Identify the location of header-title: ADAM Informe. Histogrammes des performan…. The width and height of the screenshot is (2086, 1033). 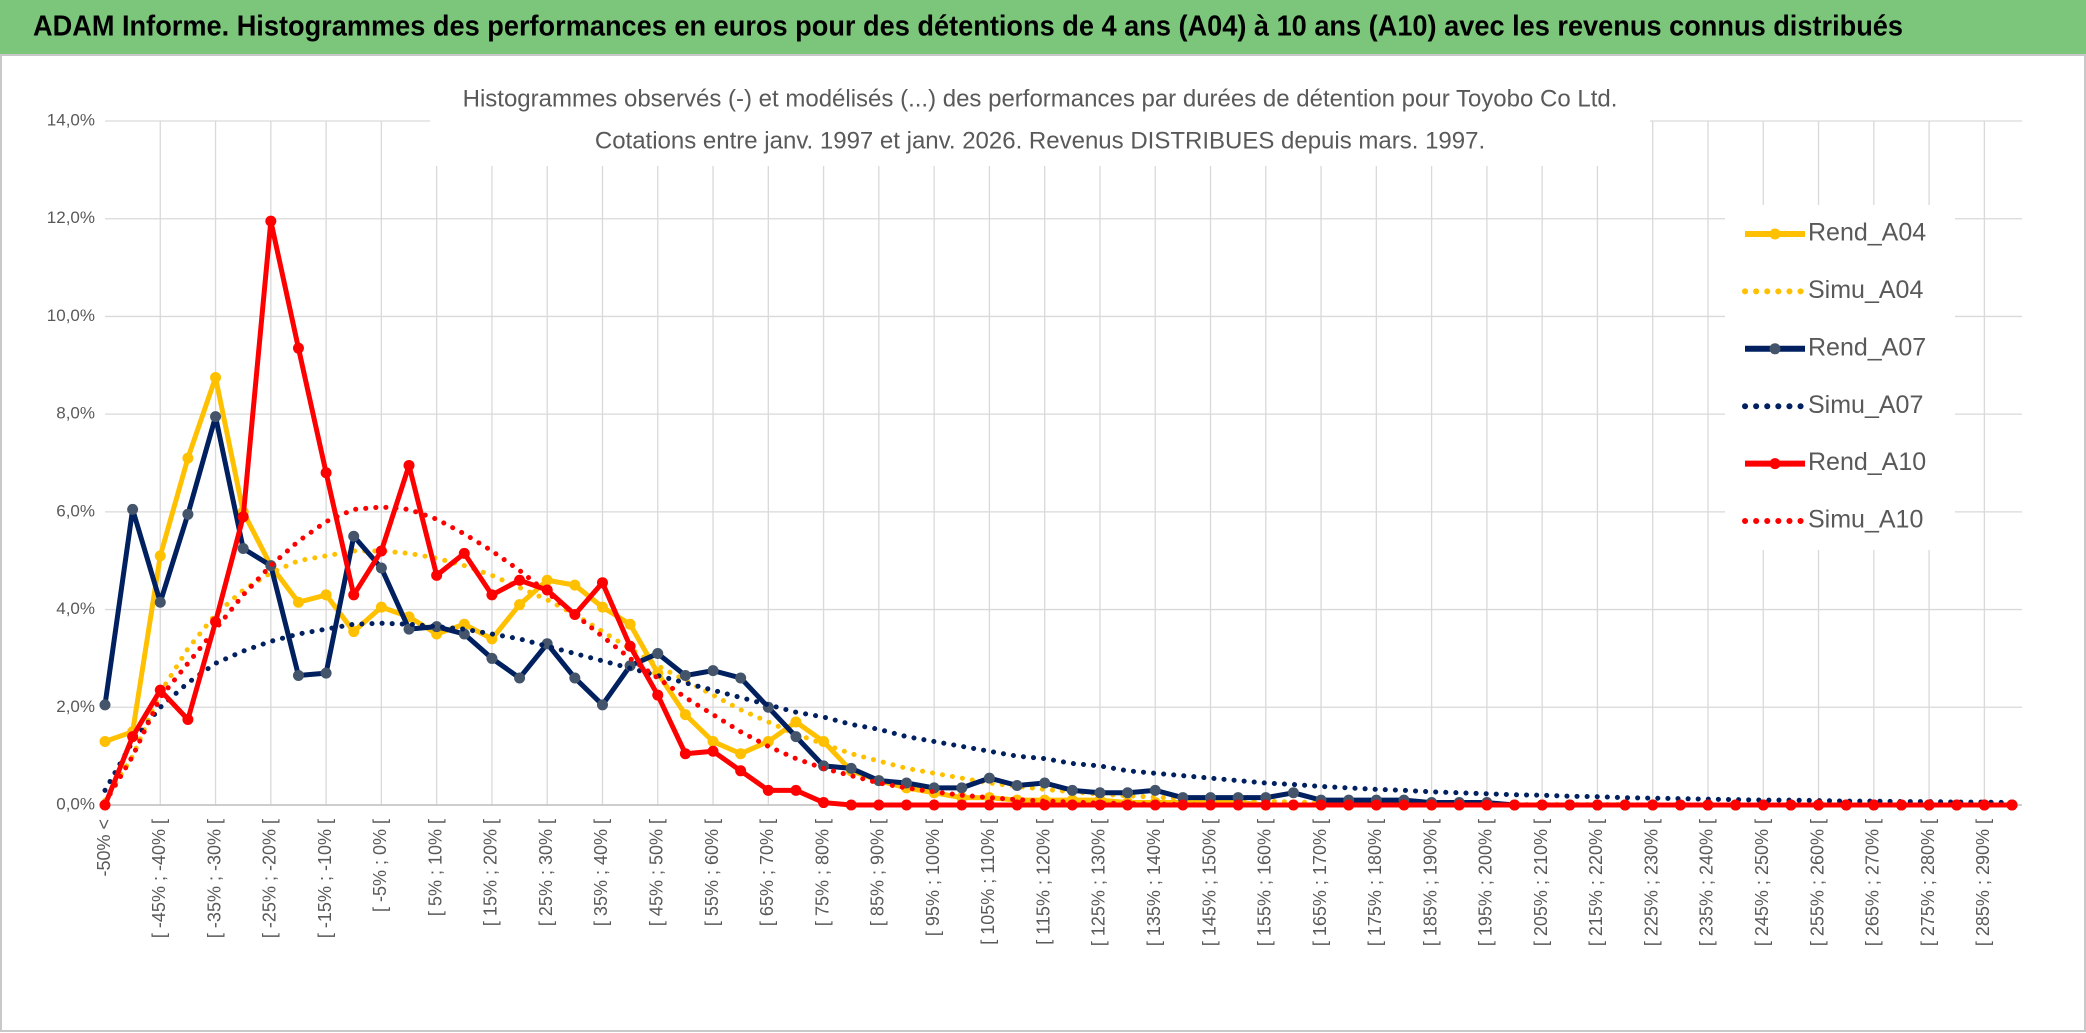
(968, 27).